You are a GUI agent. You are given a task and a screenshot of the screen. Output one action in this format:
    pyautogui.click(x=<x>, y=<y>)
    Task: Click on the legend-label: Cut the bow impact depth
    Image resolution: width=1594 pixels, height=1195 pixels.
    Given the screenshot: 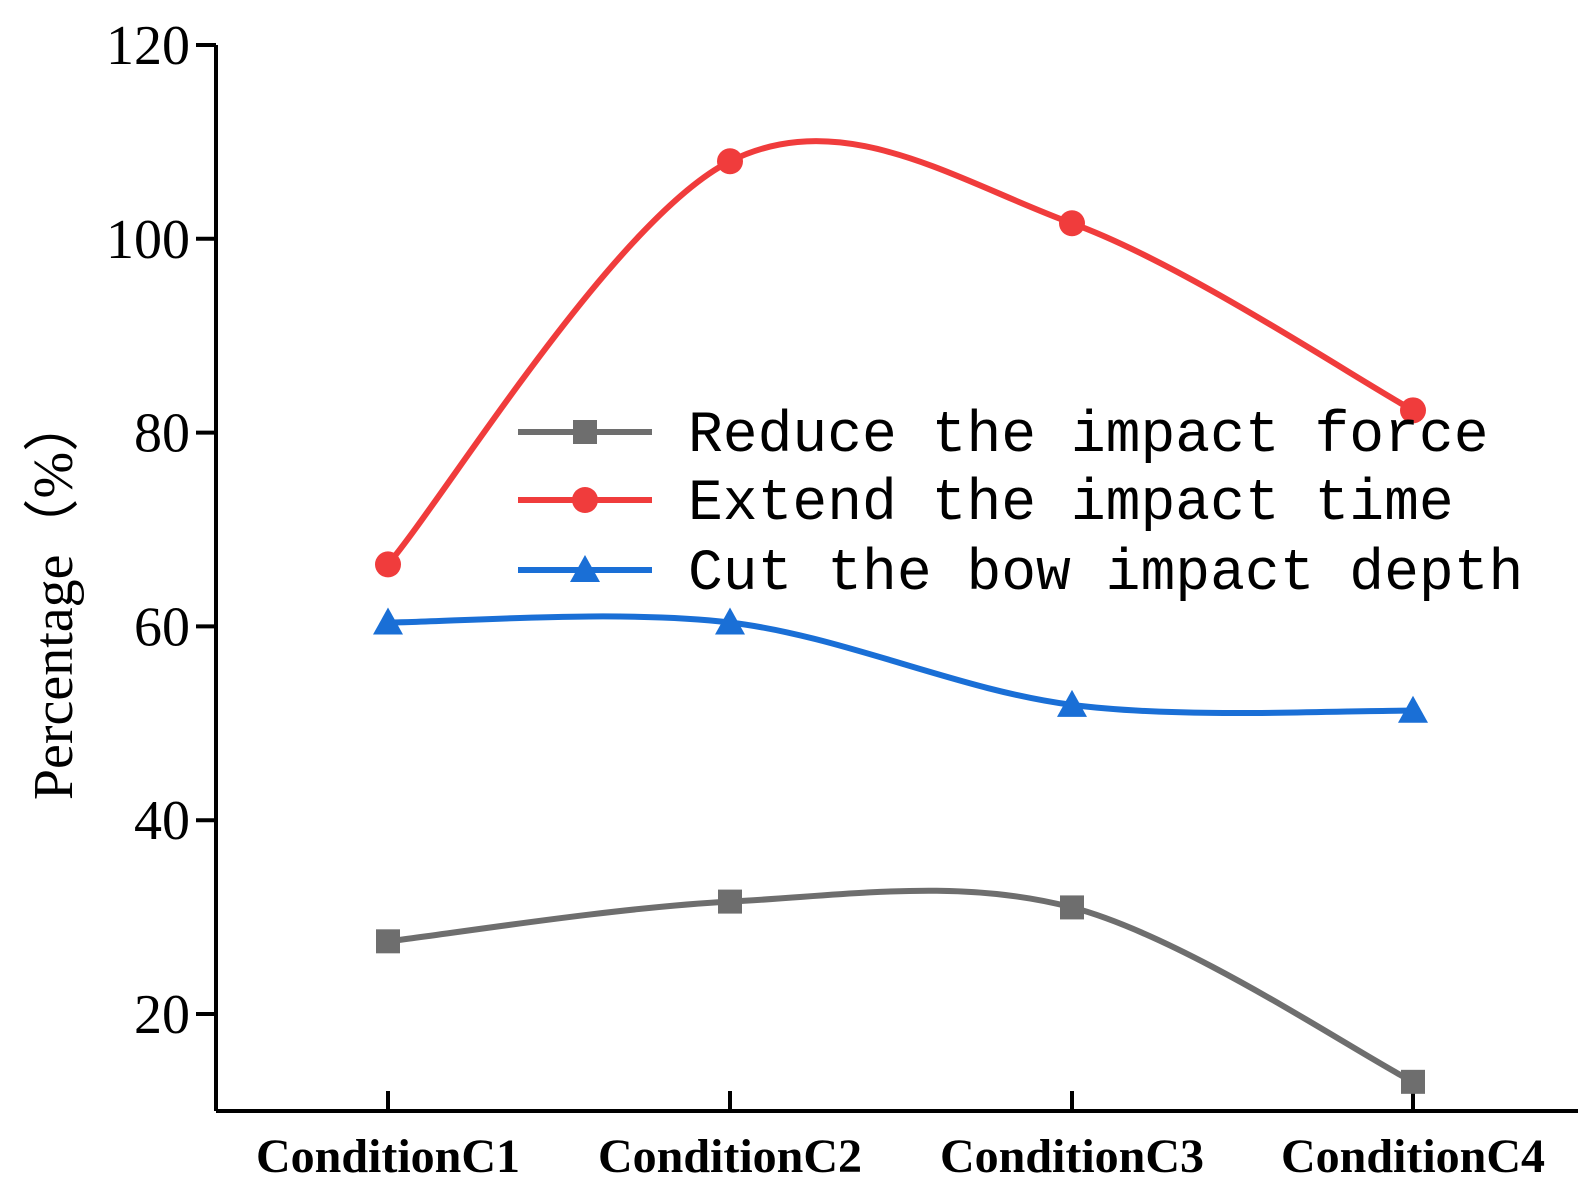 What is the action you would take?
    pyautogui.click(x=1105, y=574)
    